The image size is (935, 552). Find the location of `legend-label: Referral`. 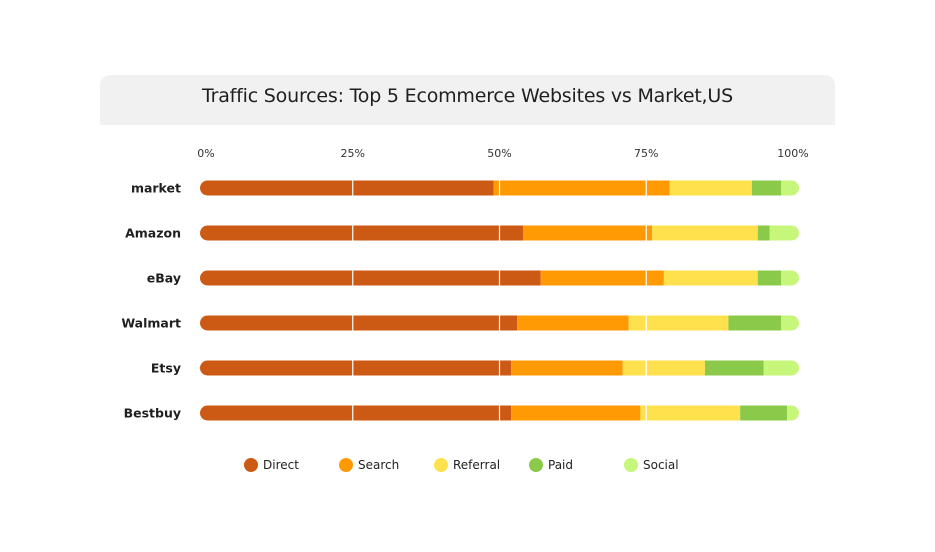

legend-label: Referral is located at coordinates (477, 465).